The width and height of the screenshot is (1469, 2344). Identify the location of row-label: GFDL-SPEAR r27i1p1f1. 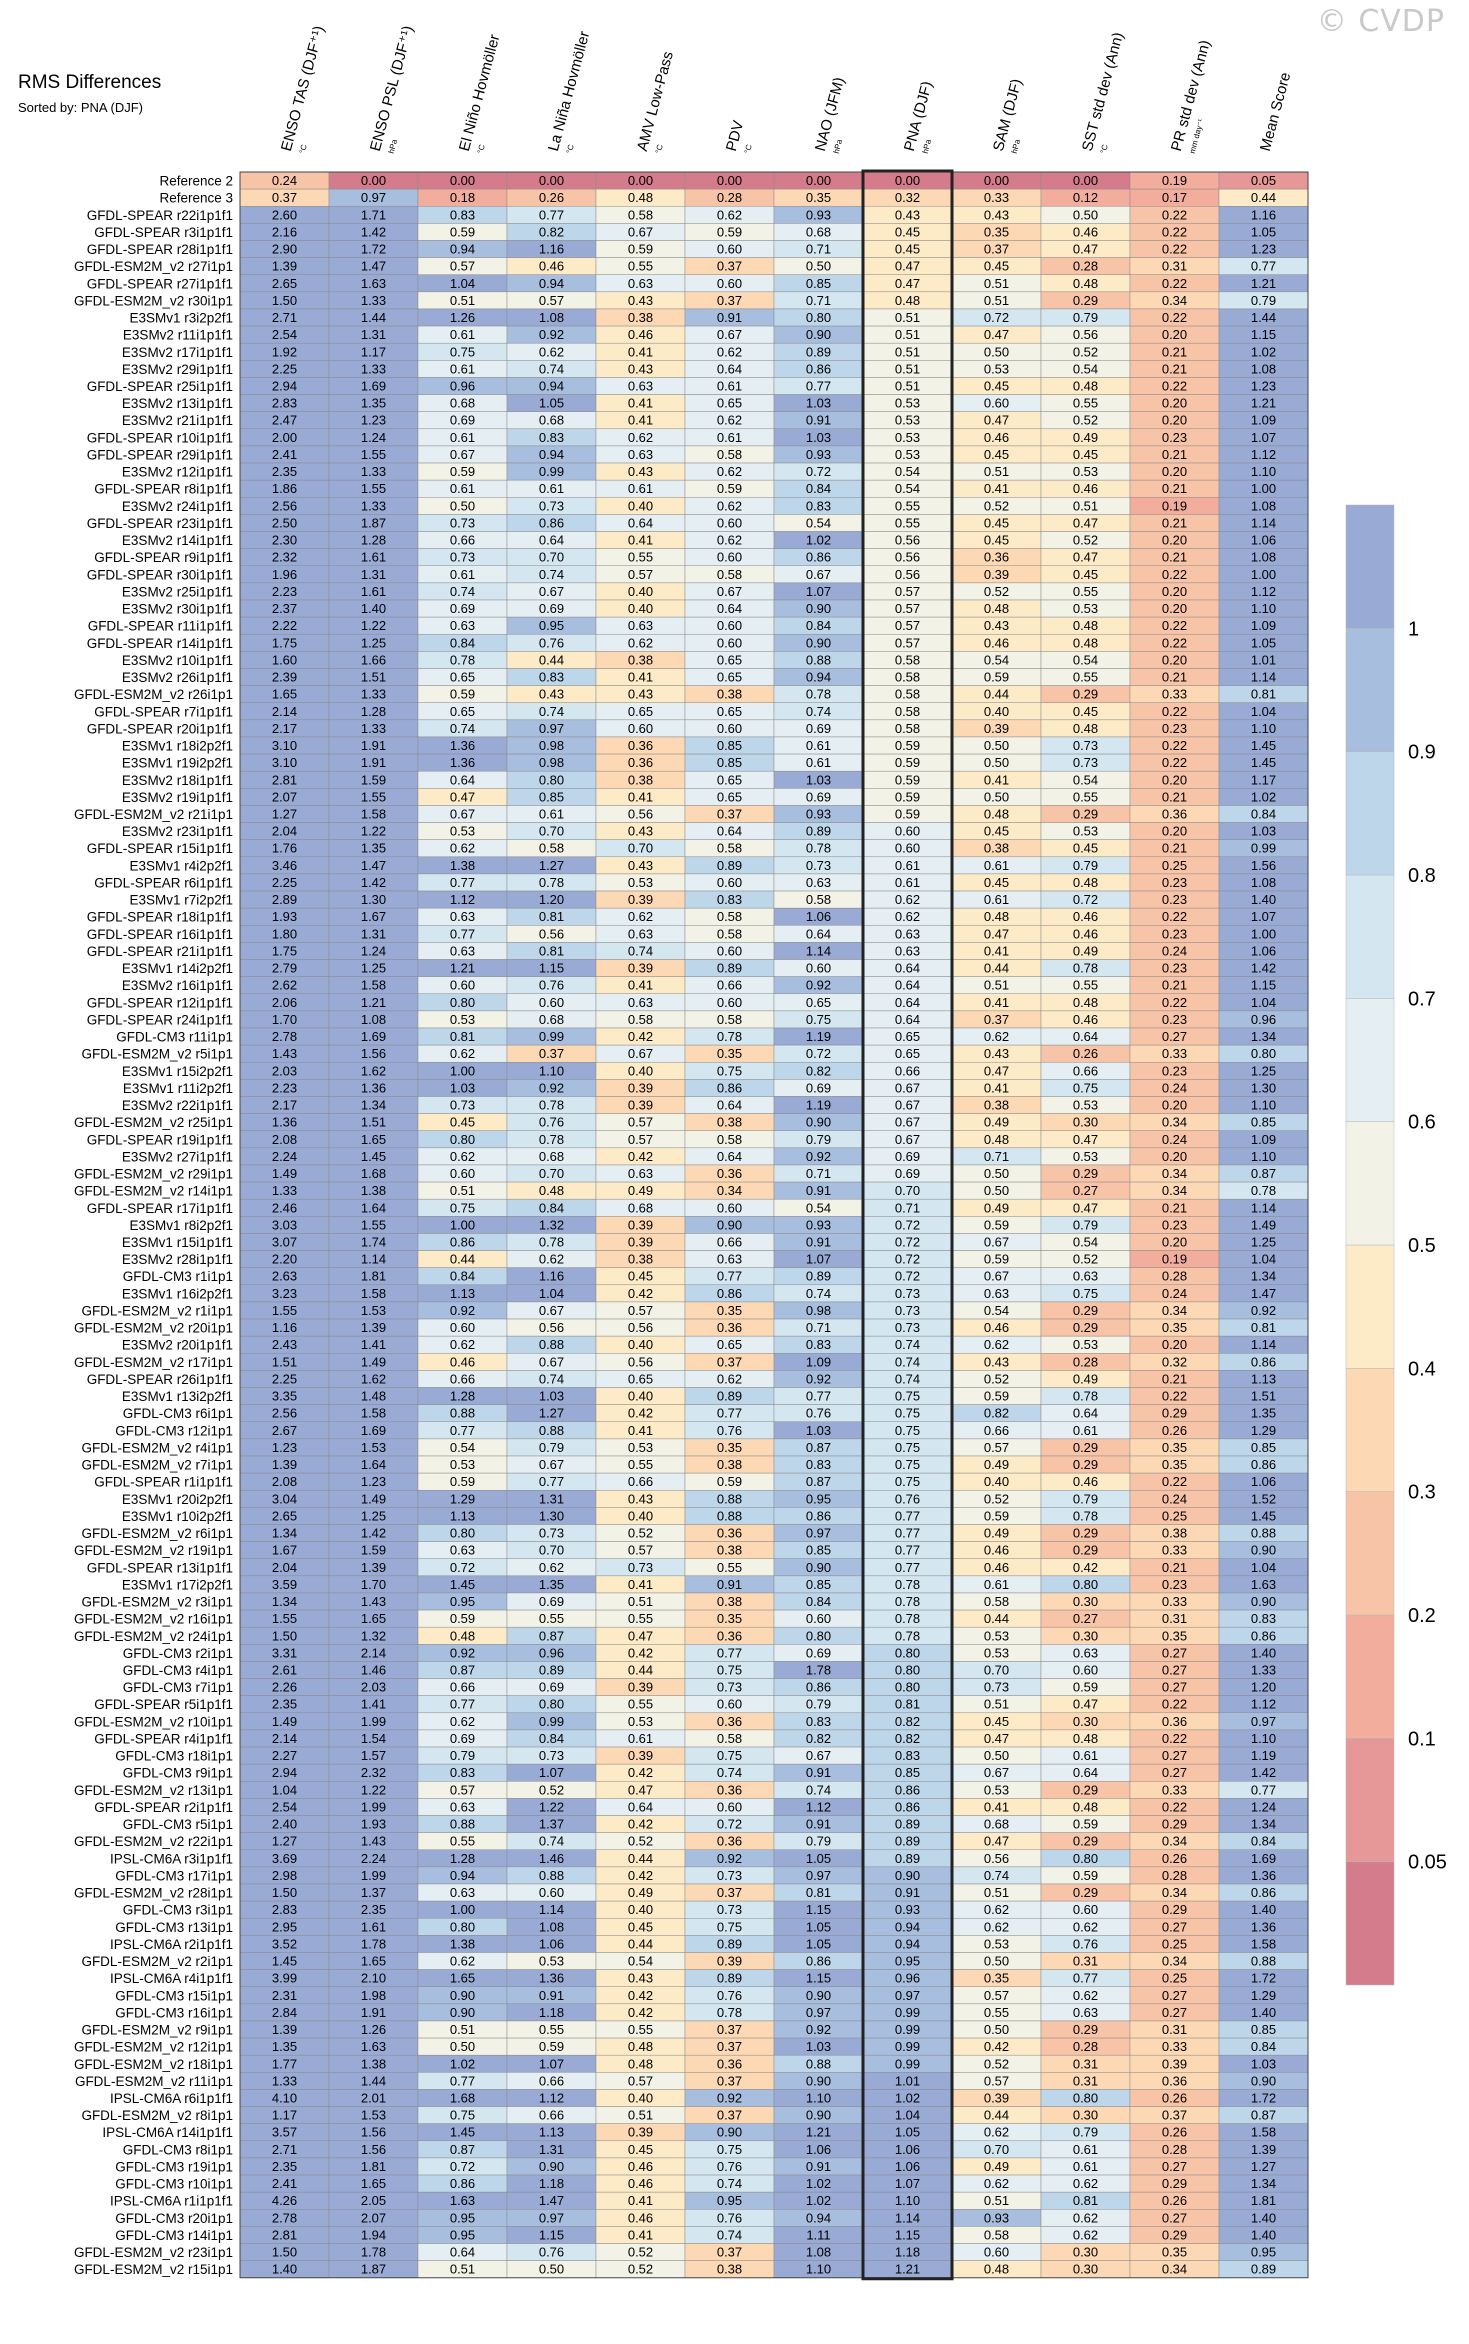
(160, 283).